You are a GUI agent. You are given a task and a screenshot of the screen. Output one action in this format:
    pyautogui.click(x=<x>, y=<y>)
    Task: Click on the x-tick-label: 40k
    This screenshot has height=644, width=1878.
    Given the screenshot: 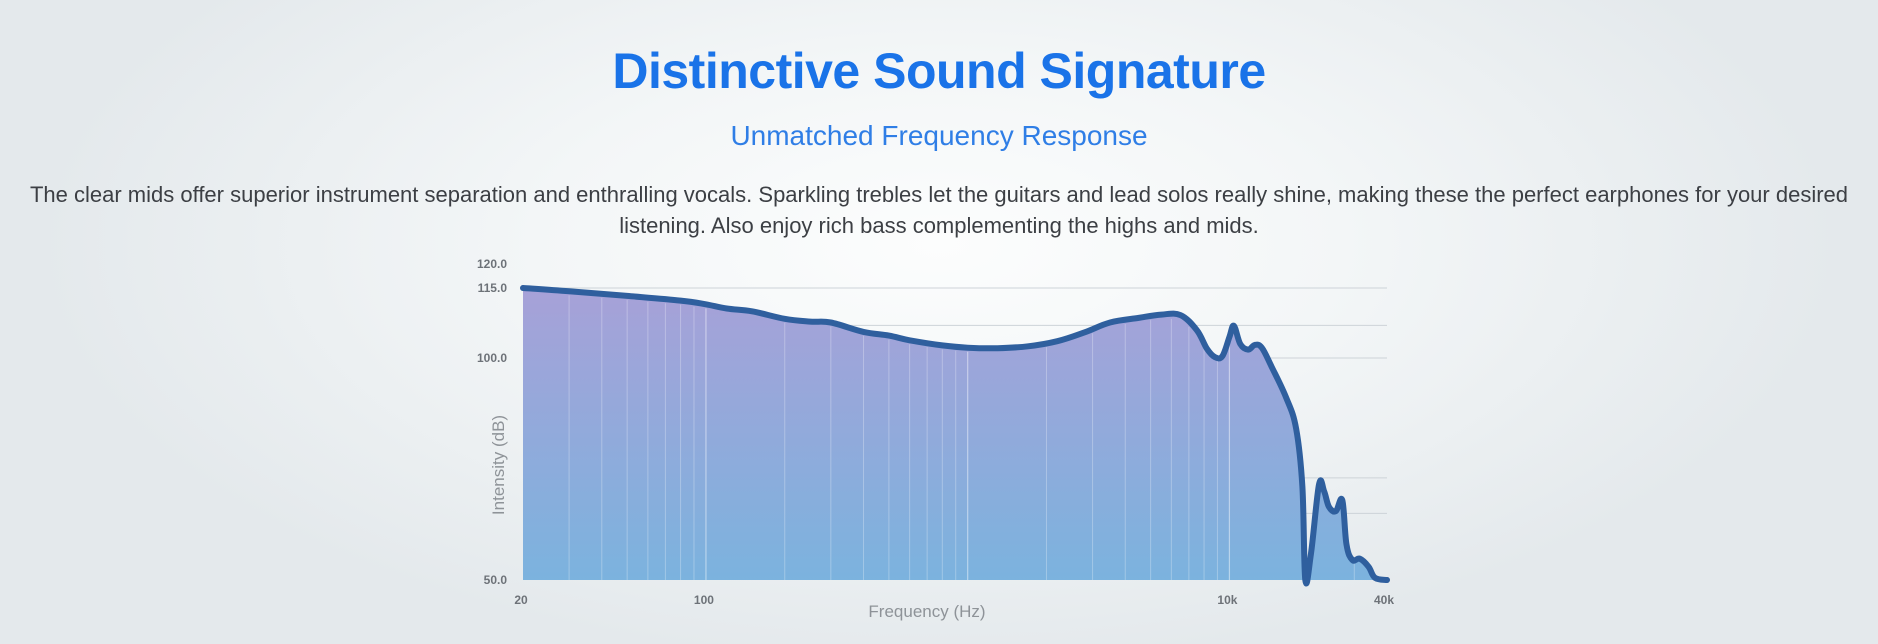 What is the action you would take?
    pyautogui.click(x=1384, y=600)
    